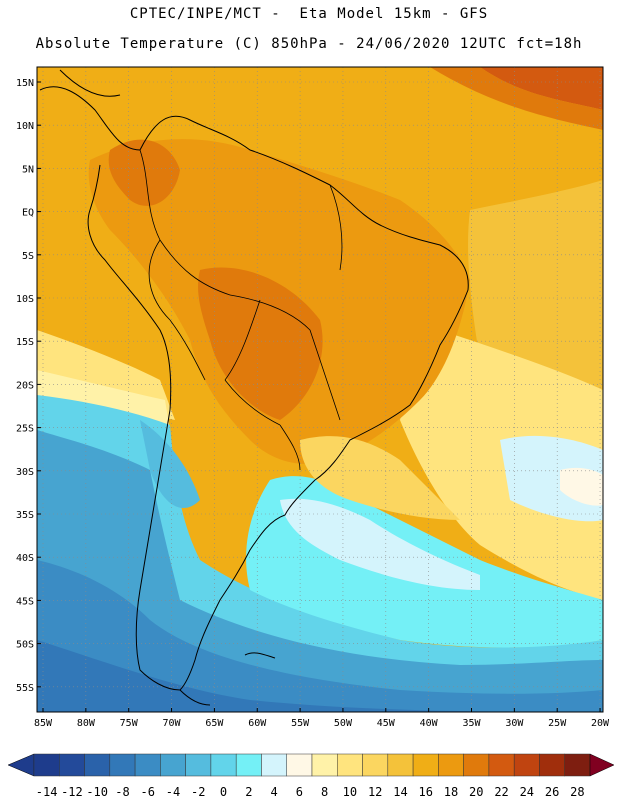 This screenshot has height=804, width=618. I want to click on latitude-label: 10N, so click(25, 126).